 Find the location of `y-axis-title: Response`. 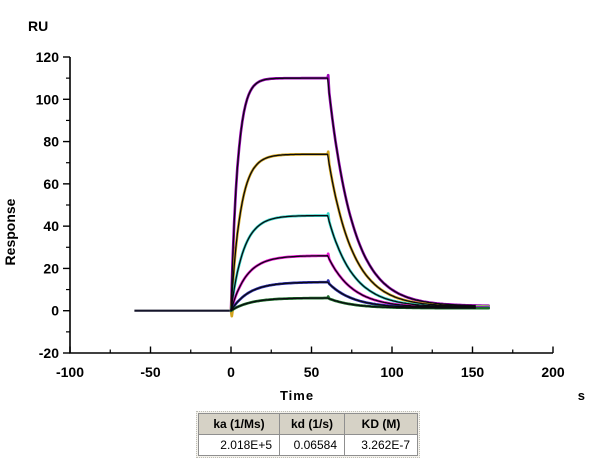

y-axis-title: Response is located at coordinates (10, 231).